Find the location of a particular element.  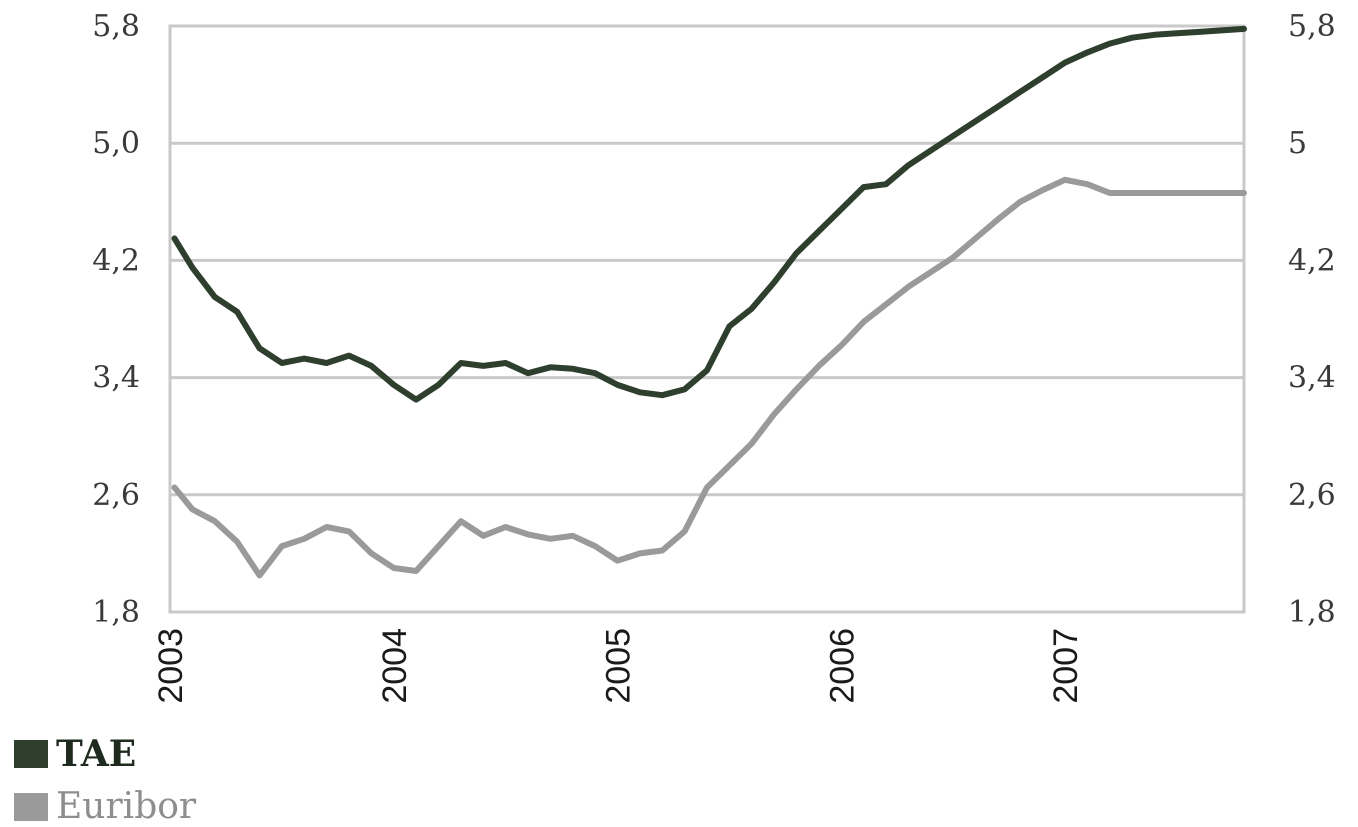

y-tick-label-right: 2,6 is located at coordinates (1312, 495).